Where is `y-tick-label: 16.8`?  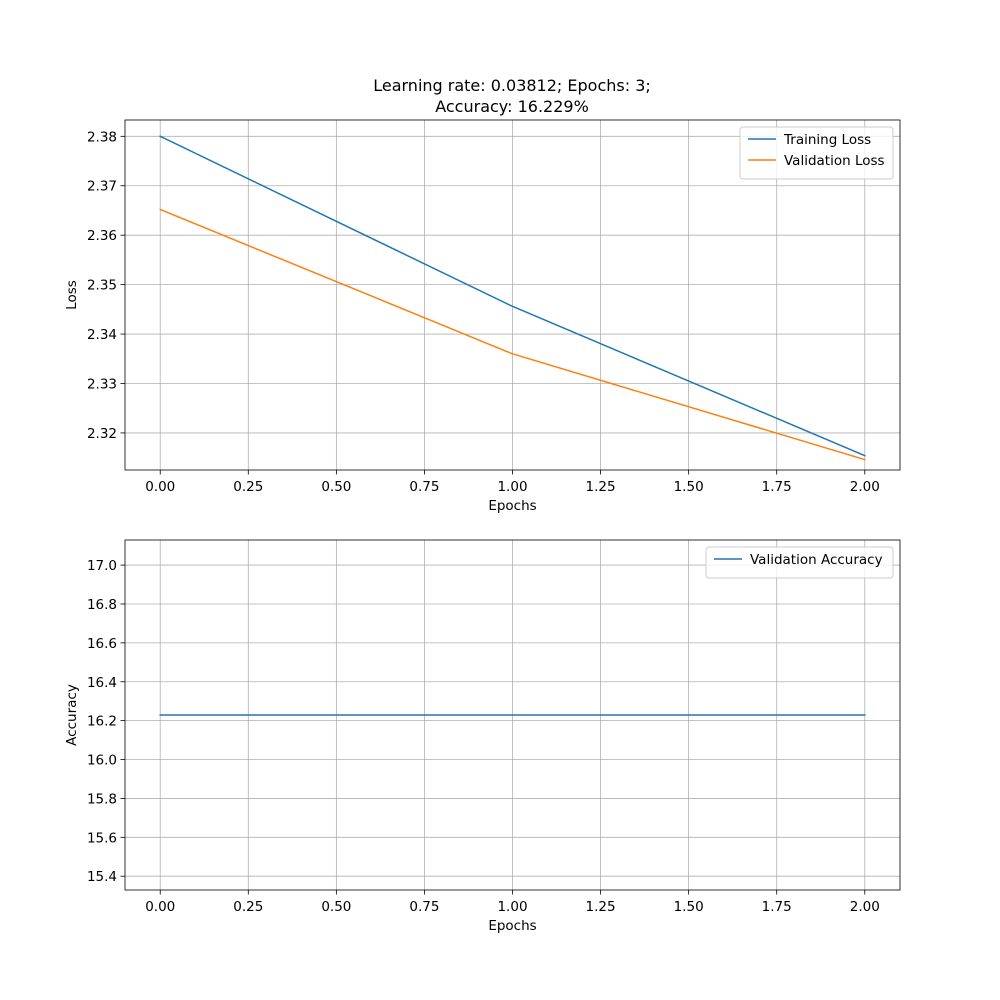
y-tick-label: 16.8 is located at coordinates (102, 605).